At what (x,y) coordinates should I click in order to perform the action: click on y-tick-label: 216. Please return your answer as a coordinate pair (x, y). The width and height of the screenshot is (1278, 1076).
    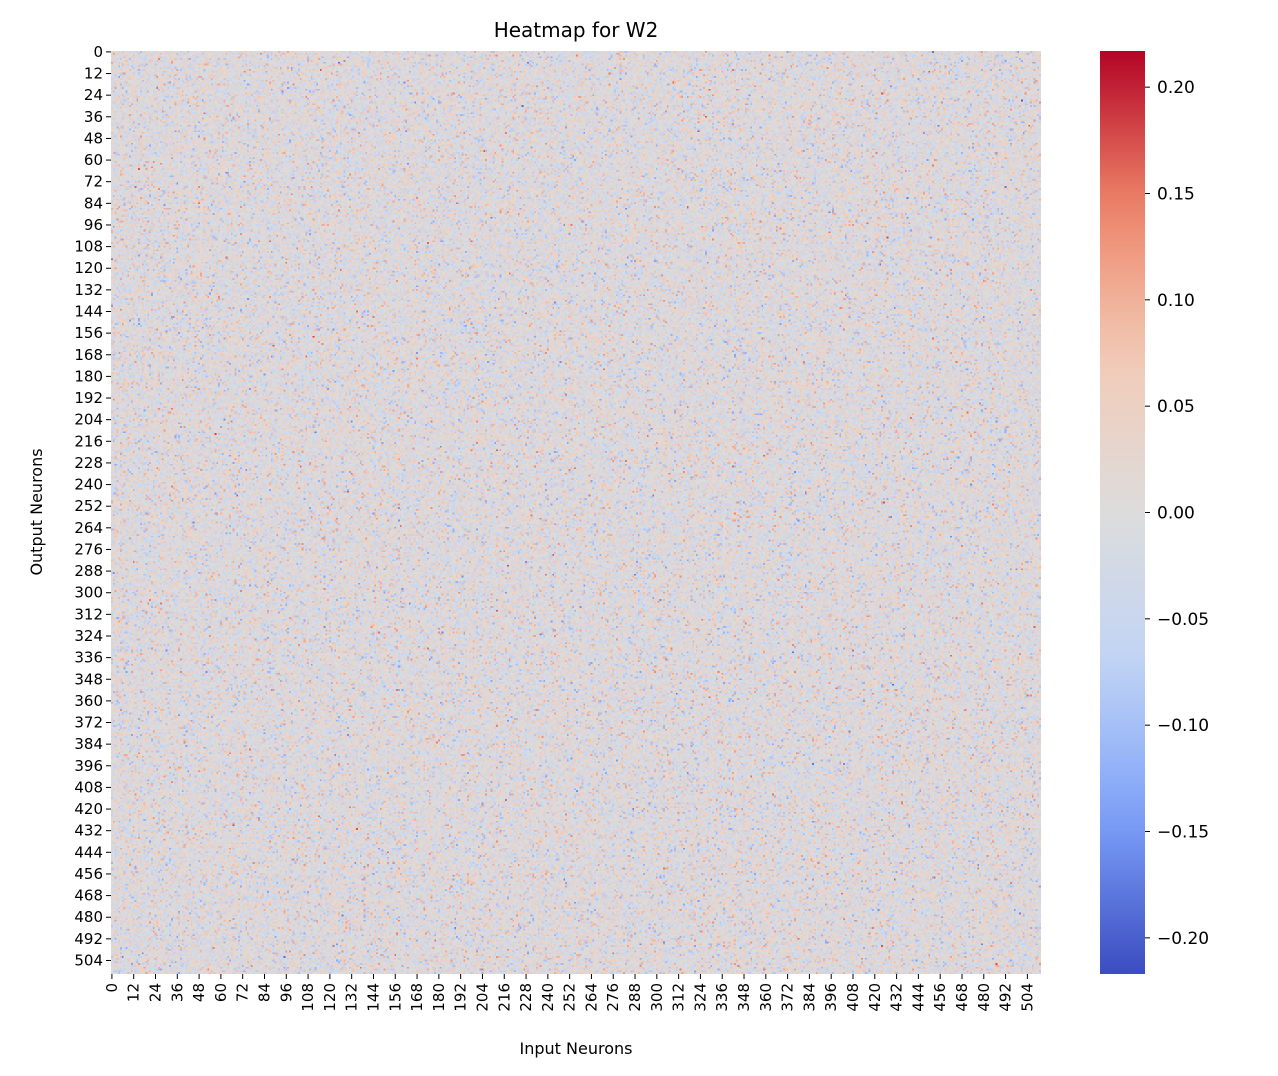
    Looking at the image, I should click on (88, 441).